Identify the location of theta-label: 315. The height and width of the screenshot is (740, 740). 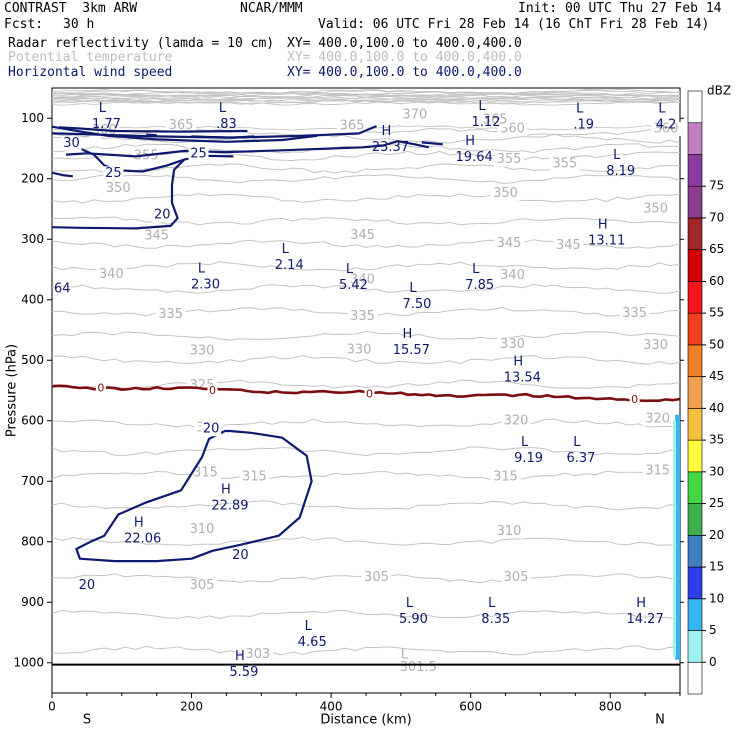
(254, 477).